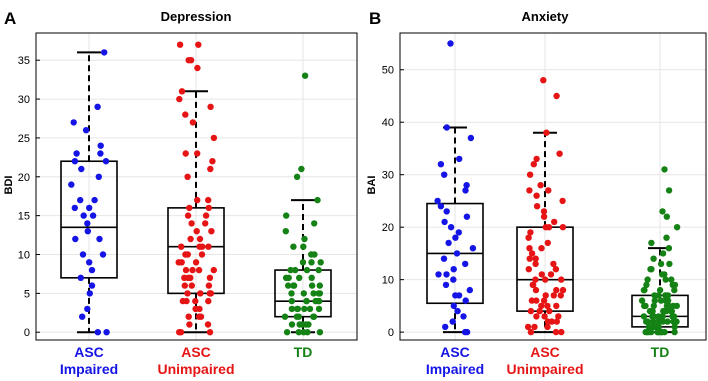 Image resolution: width=708 pixels, height=381 pixels. What do you see at coordinates (388, 176) in the screenshot?
I see `anxiety-y-tick-label: 30` at bounding box center [388, 176].